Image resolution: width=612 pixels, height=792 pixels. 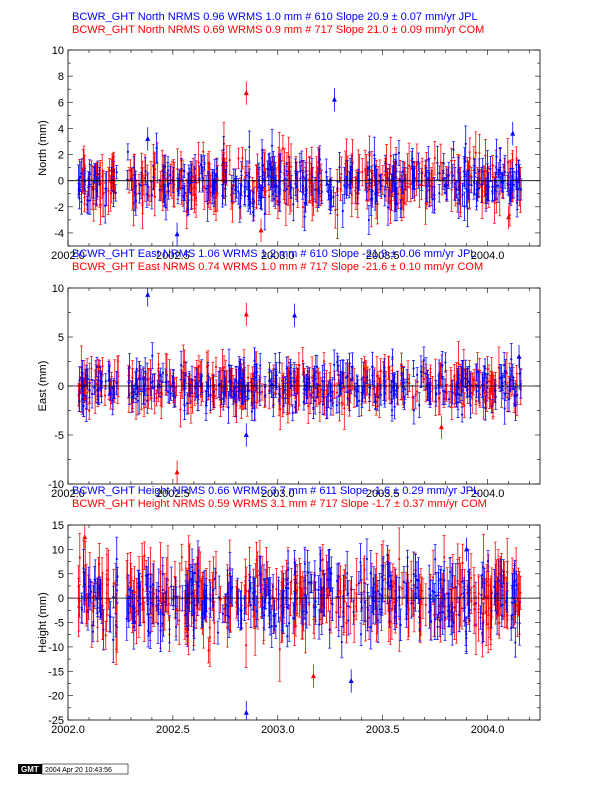 What do you see at coordinates (58, 51) in the screenshot?
I see `panel-0-ytick-label: 10` at bounding box center [58, 51].